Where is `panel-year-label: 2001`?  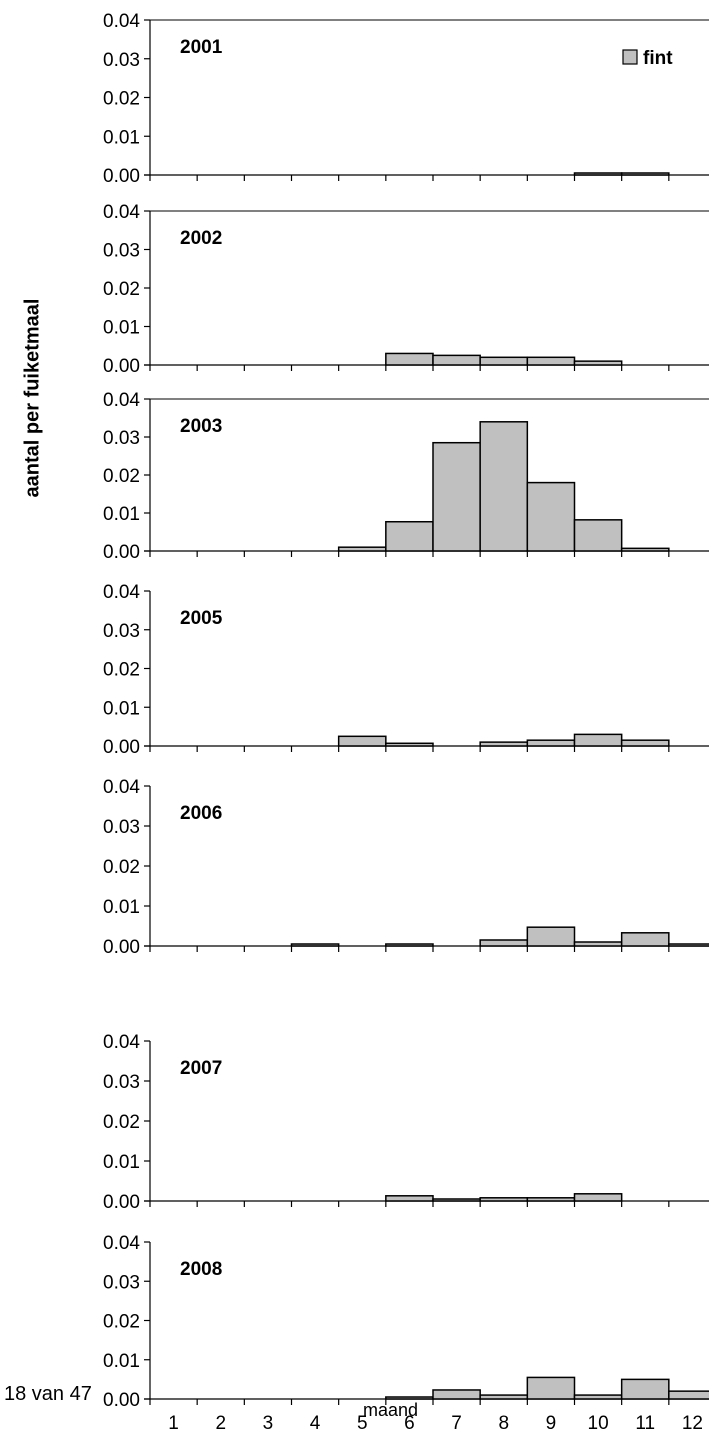 panel-year-label: 2001 is located at coordinates (201, 47).